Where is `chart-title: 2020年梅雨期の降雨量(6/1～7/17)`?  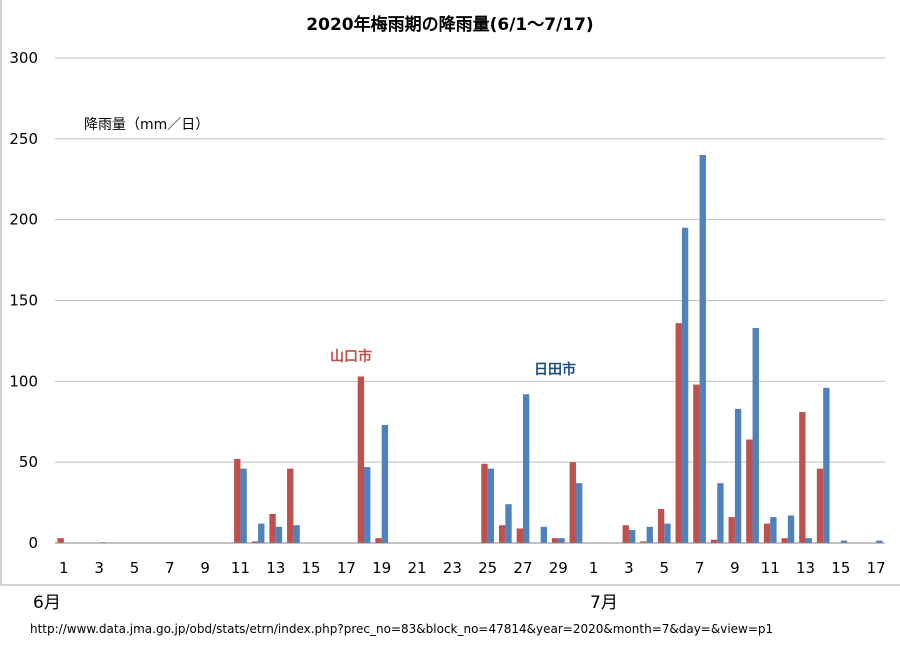 chart-title: 2020年梅雨期の降雨量(6/1～7/17) is located at coordinates (449, 24).